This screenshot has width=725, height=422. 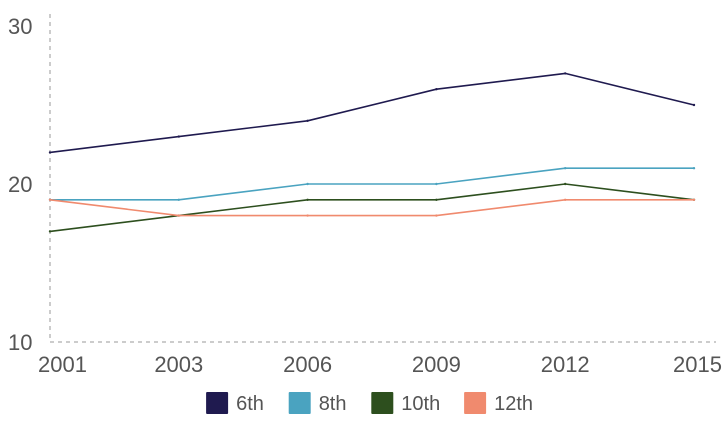 I want to click on x-tick-label: 2006, so click(x=307, y=364).